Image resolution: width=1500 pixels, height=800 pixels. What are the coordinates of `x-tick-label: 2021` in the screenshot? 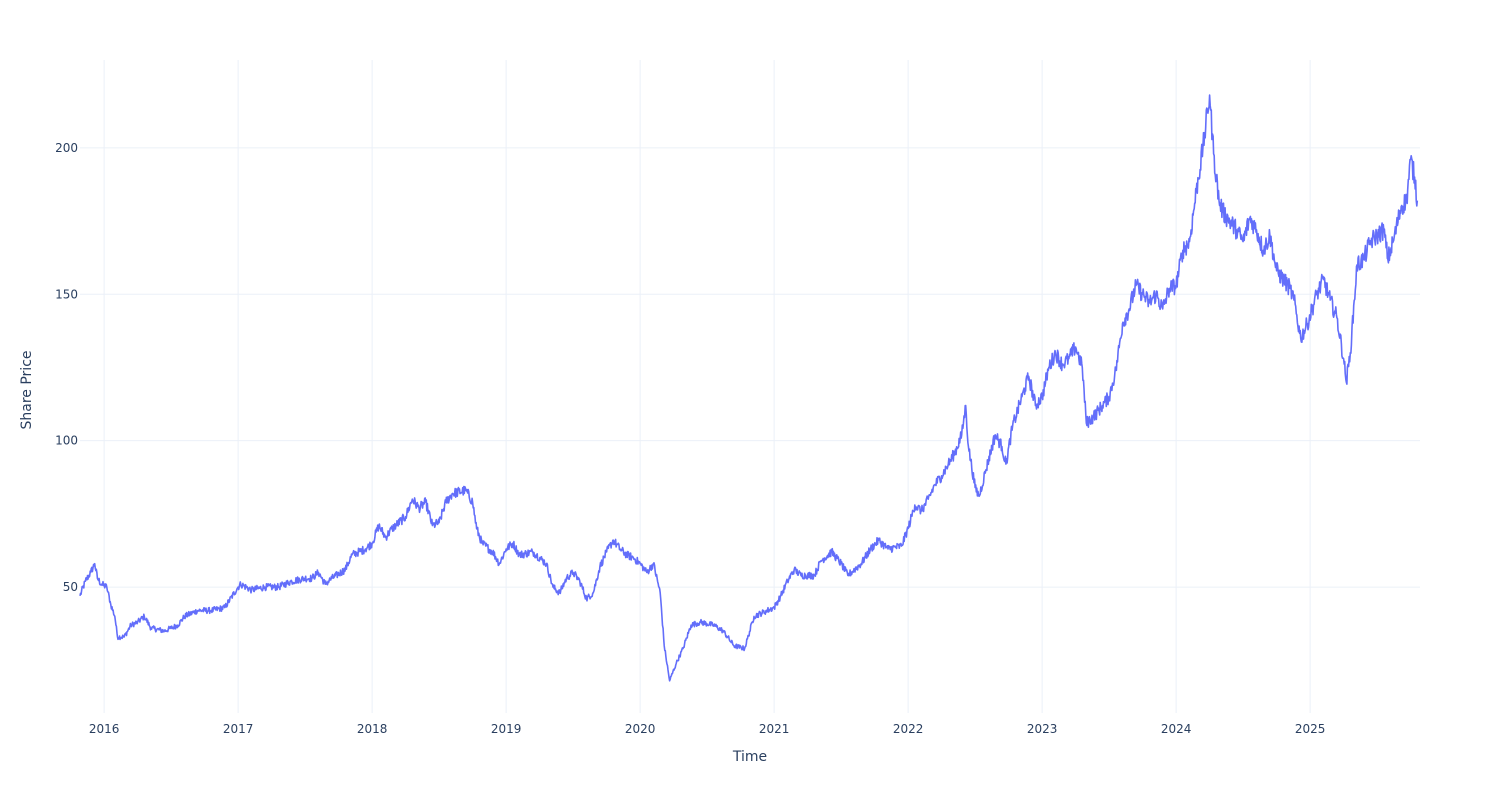 It's located at (774, 729).